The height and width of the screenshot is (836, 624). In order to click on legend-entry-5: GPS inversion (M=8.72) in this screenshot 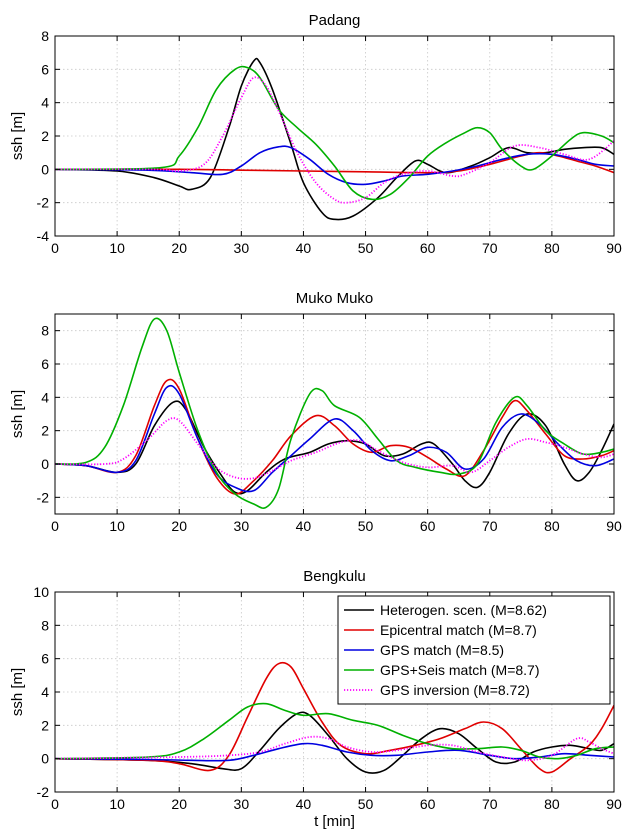, I will do `click(455, 690)`.